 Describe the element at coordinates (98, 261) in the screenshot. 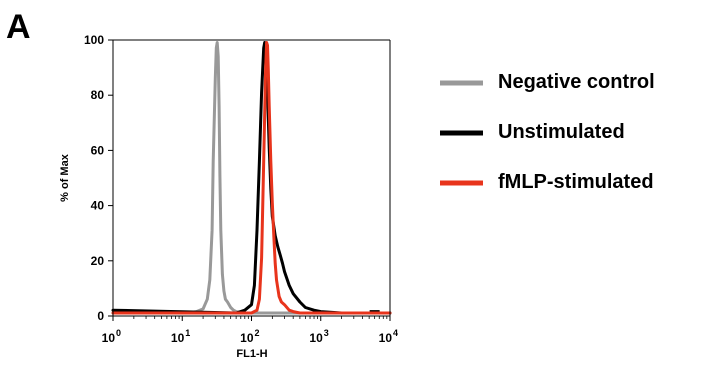

I see `y-tick-label: 20` at that location.